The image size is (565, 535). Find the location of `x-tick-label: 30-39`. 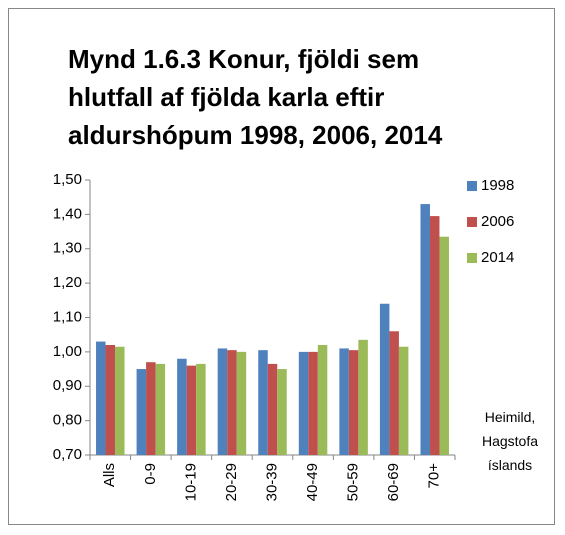

x-tick-label: 30-39 is located at coordinates (271, 482).